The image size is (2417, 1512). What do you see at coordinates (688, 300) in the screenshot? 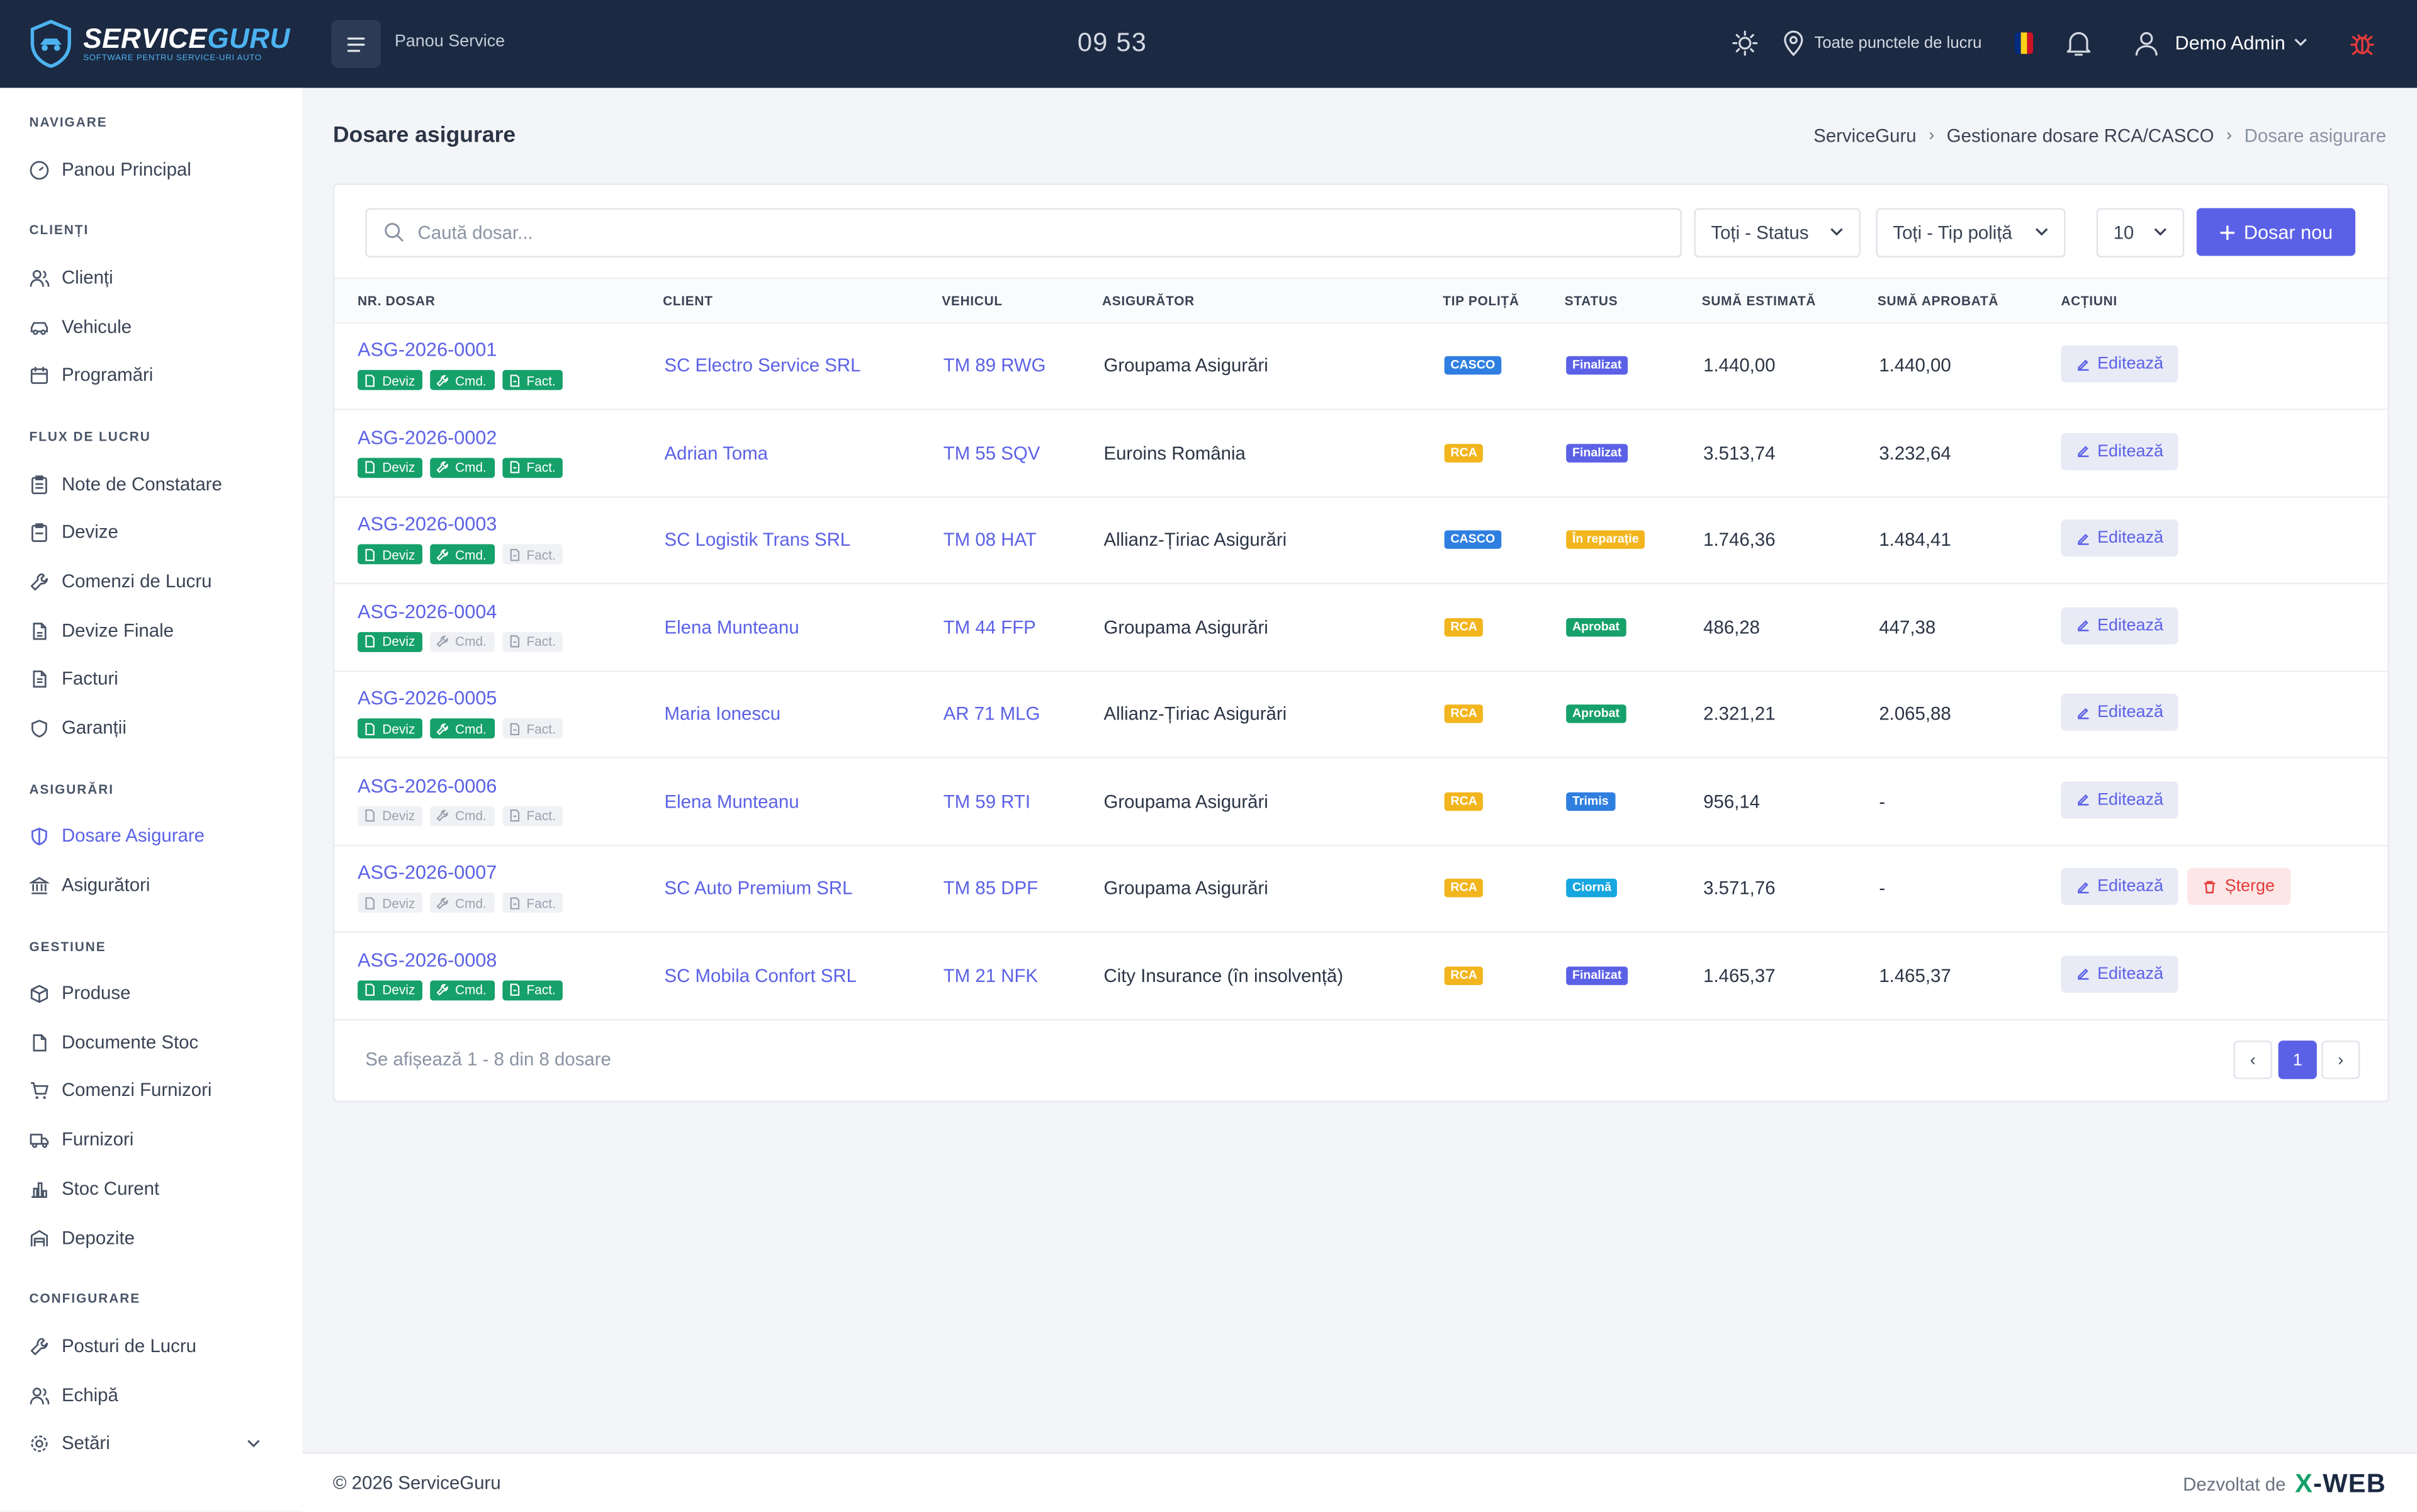
I see `column-header: CLIENT` at bounding box center [688, 300].